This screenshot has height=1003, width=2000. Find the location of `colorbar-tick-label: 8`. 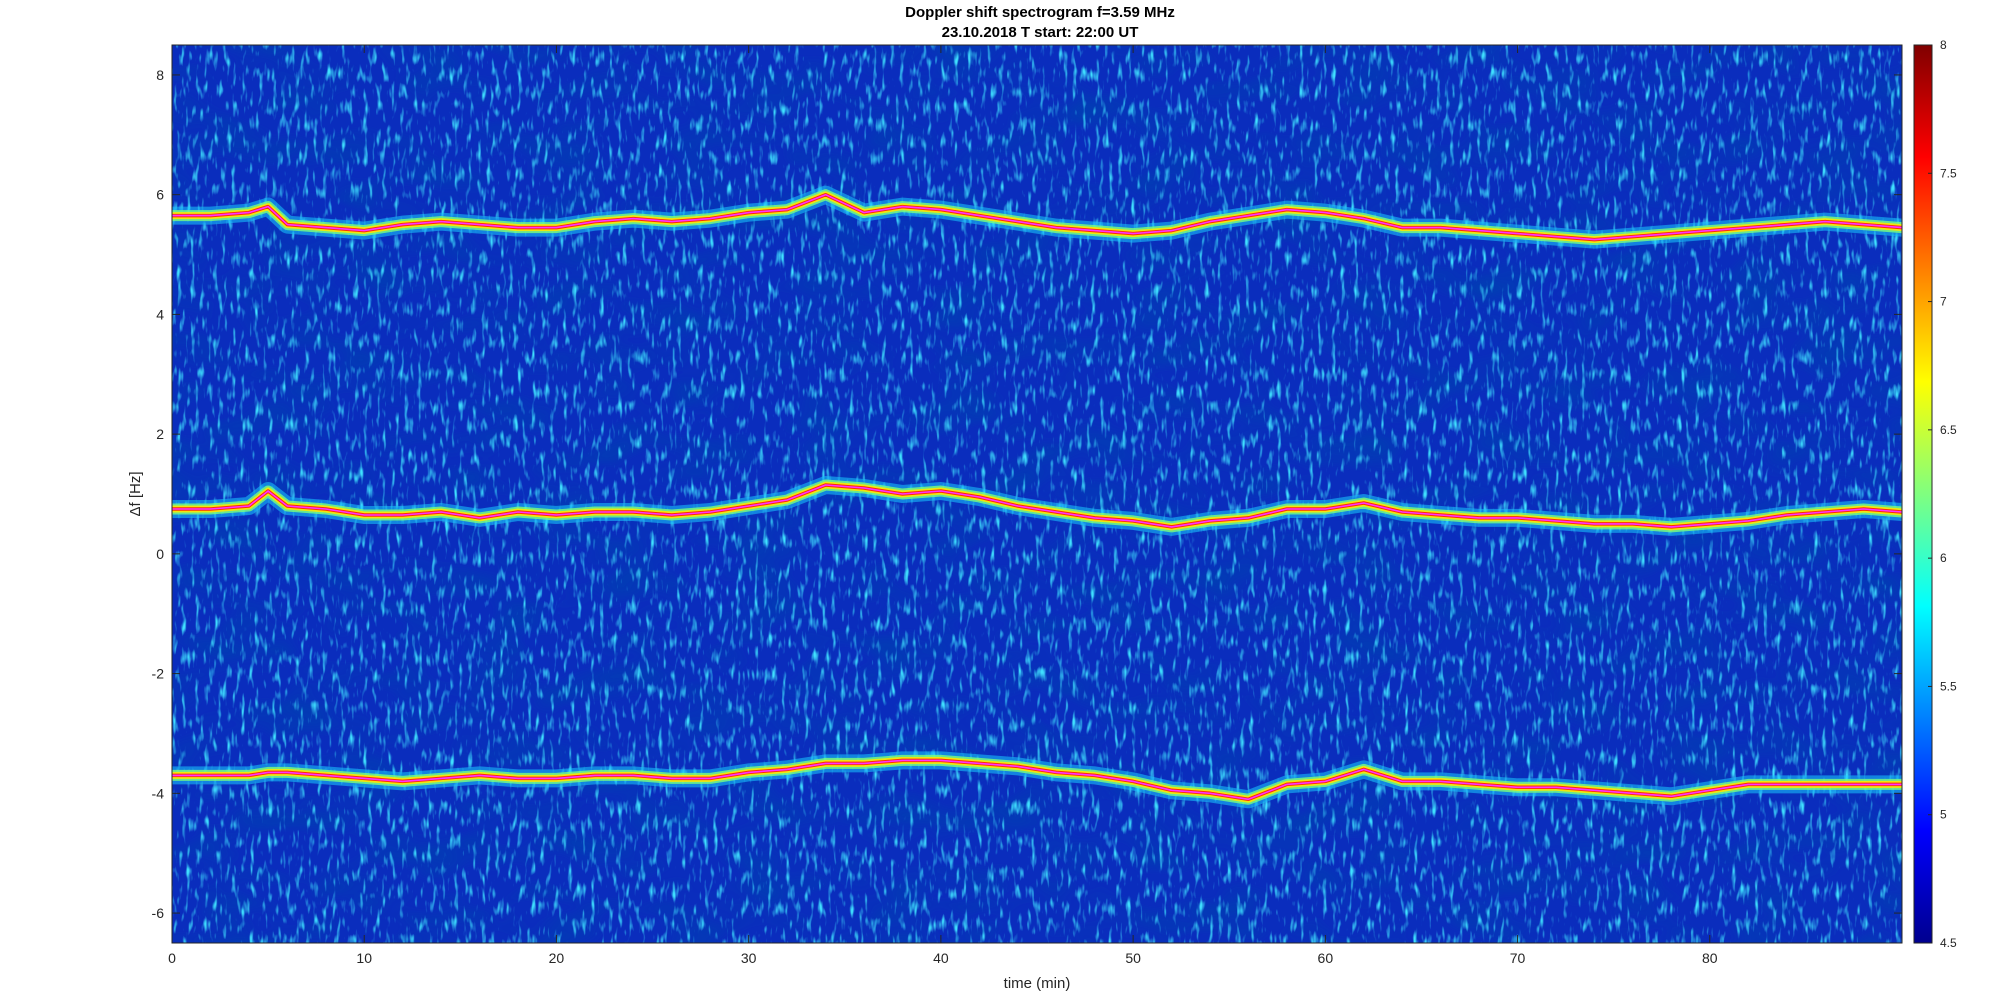

colorbar-tick-label: 8 is located at coordinates (1943, 45).